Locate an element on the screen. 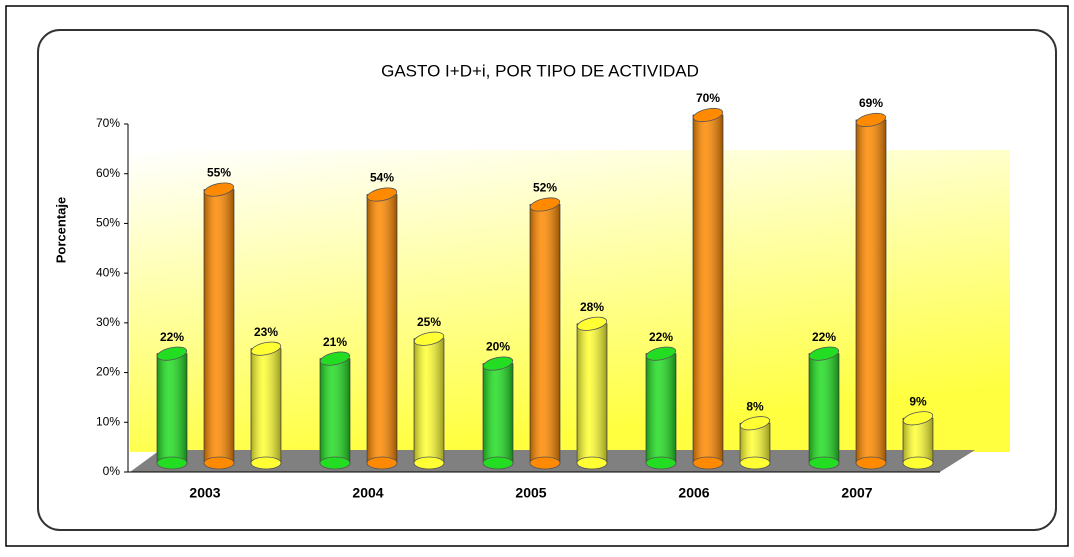  x-tick-label: 2004 is located at coordinates (367, 493).